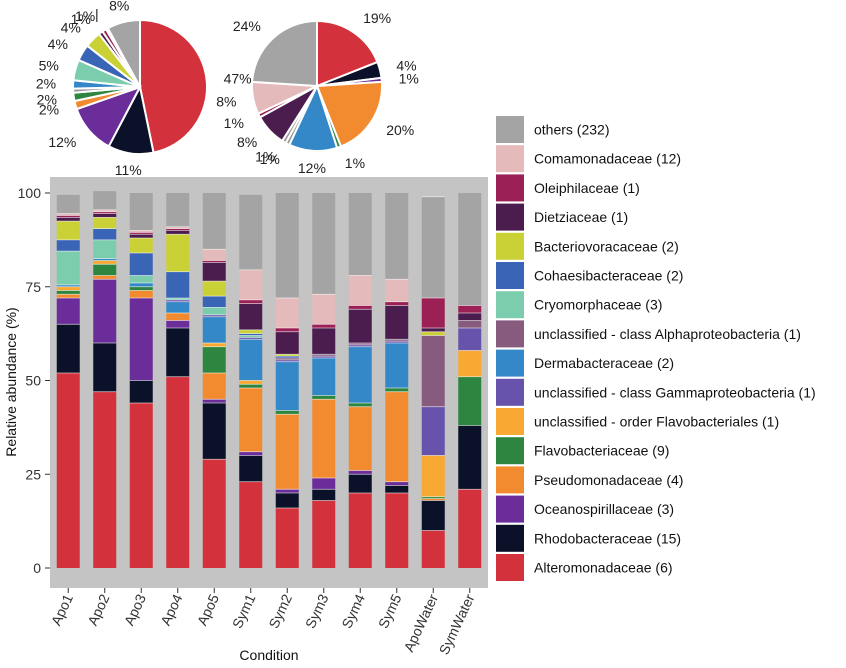 This screenshot has width=846, height=668. I want to click on bar-segment-sym2-oceanospirillaceae, so click(287, 491).